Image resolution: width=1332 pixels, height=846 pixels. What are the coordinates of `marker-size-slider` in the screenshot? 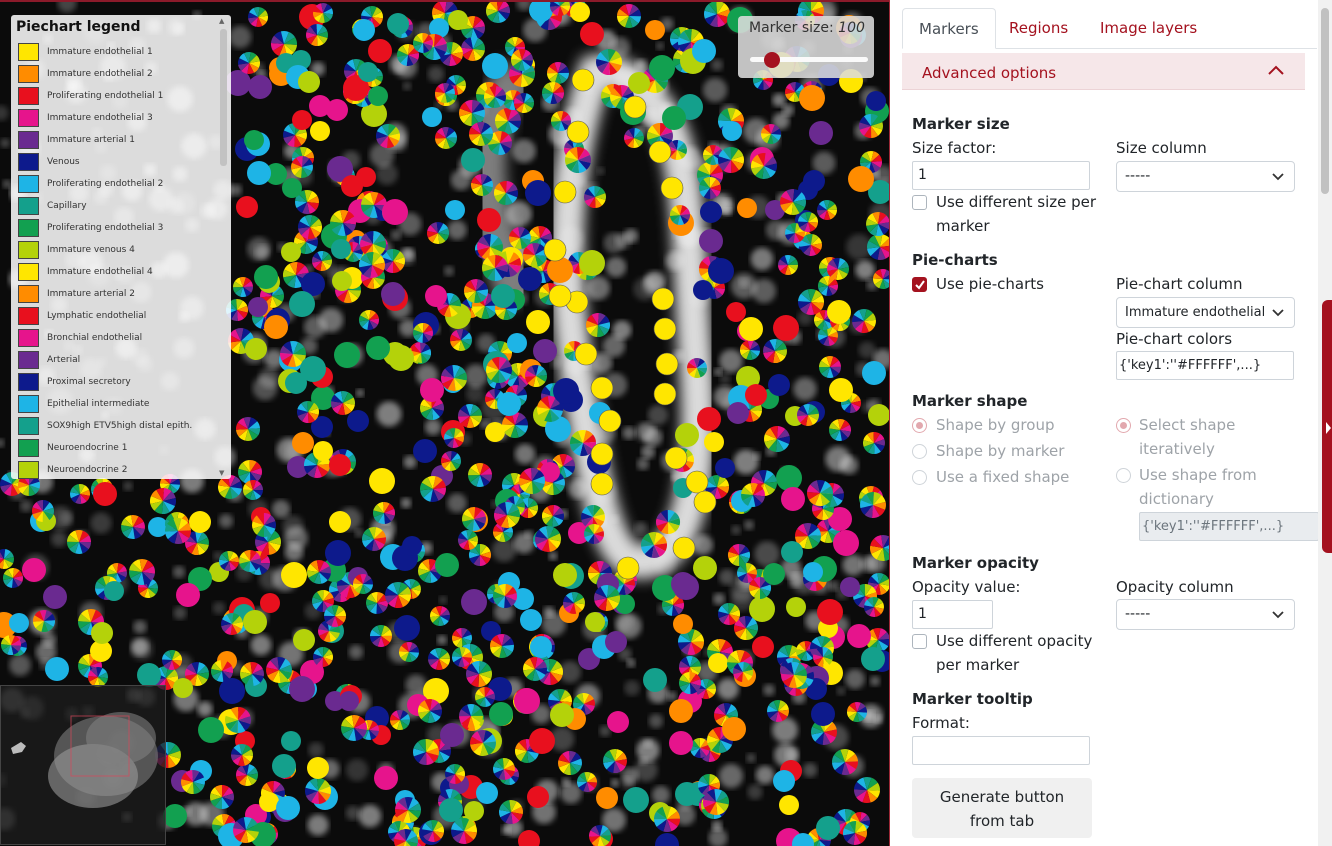 It's located at (772, 60).